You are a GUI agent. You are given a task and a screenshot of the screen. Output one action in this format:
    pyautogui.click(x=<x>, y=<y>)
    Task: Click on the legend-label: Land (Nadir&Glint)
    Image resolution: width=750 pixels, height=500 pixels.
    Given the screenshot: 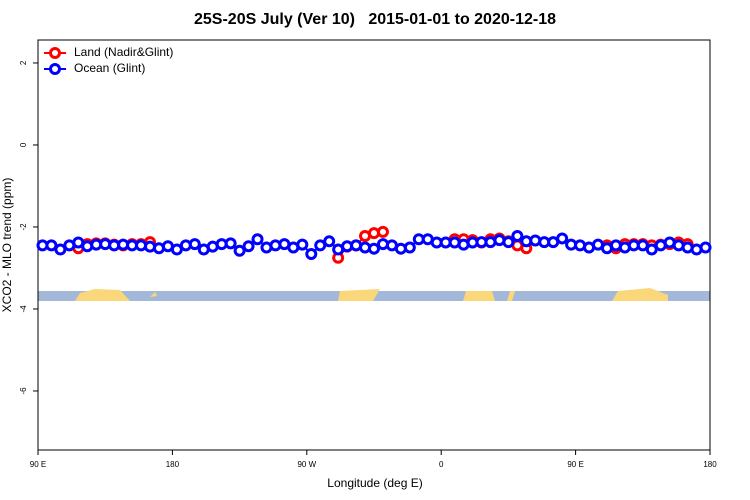 What is the action you would take?
    pyautogui.click(x=123, y=52)
    